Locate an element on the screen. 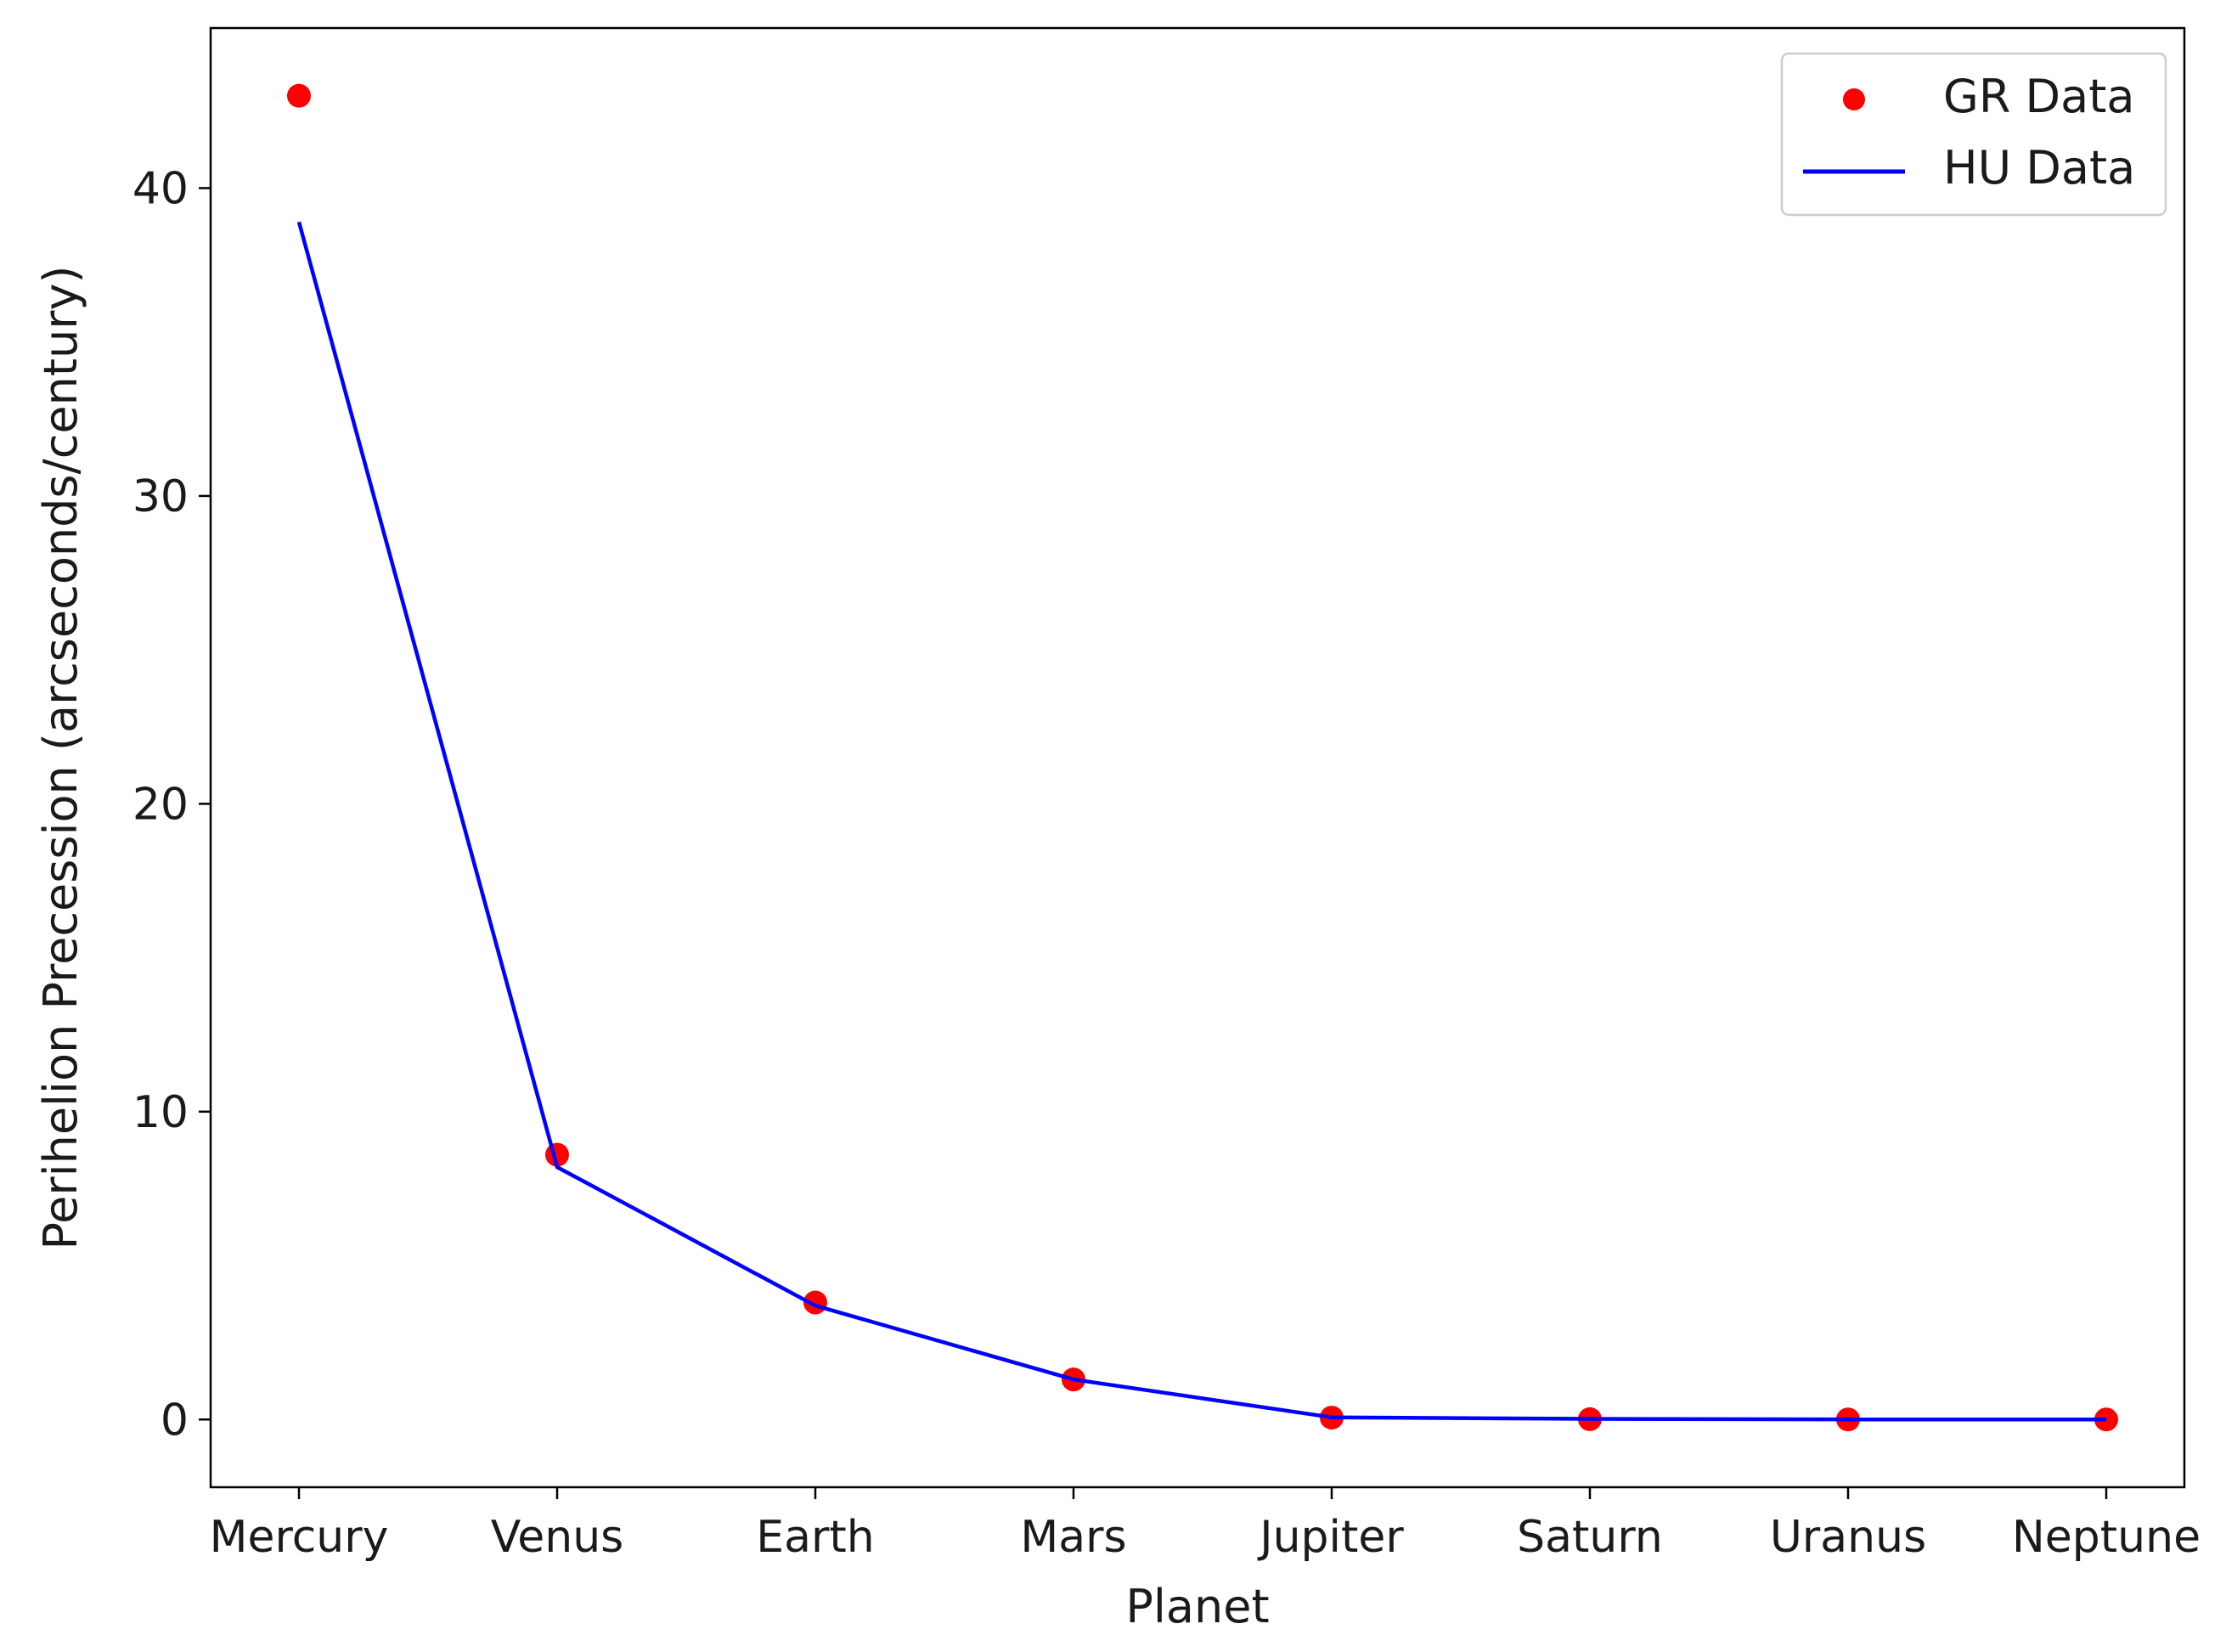 This screenshot has width=2226, height=1652. y-tick-label: 40 is located at coordinates (160, 188).